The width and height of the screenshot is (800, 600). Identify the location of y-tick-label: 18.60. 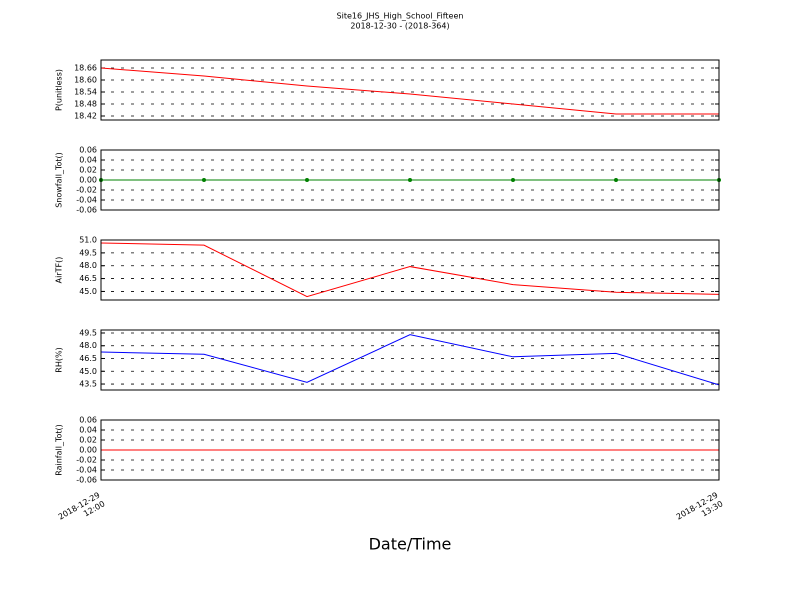
(85, 80).